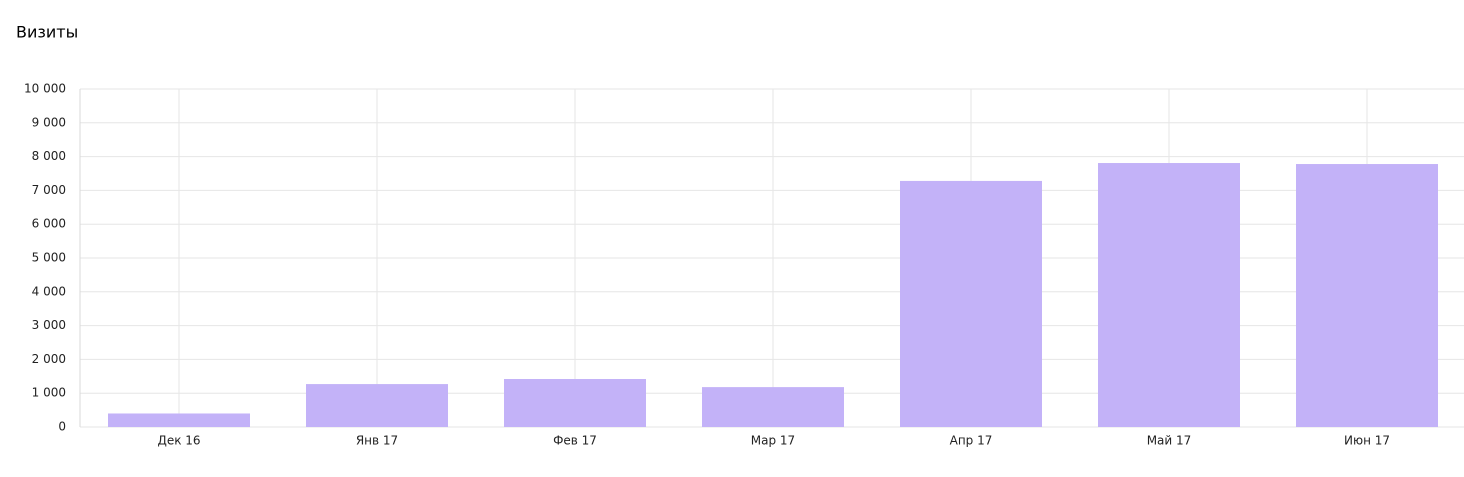  I want to click on x-tick-label: Фев 17, so click(575, 441).